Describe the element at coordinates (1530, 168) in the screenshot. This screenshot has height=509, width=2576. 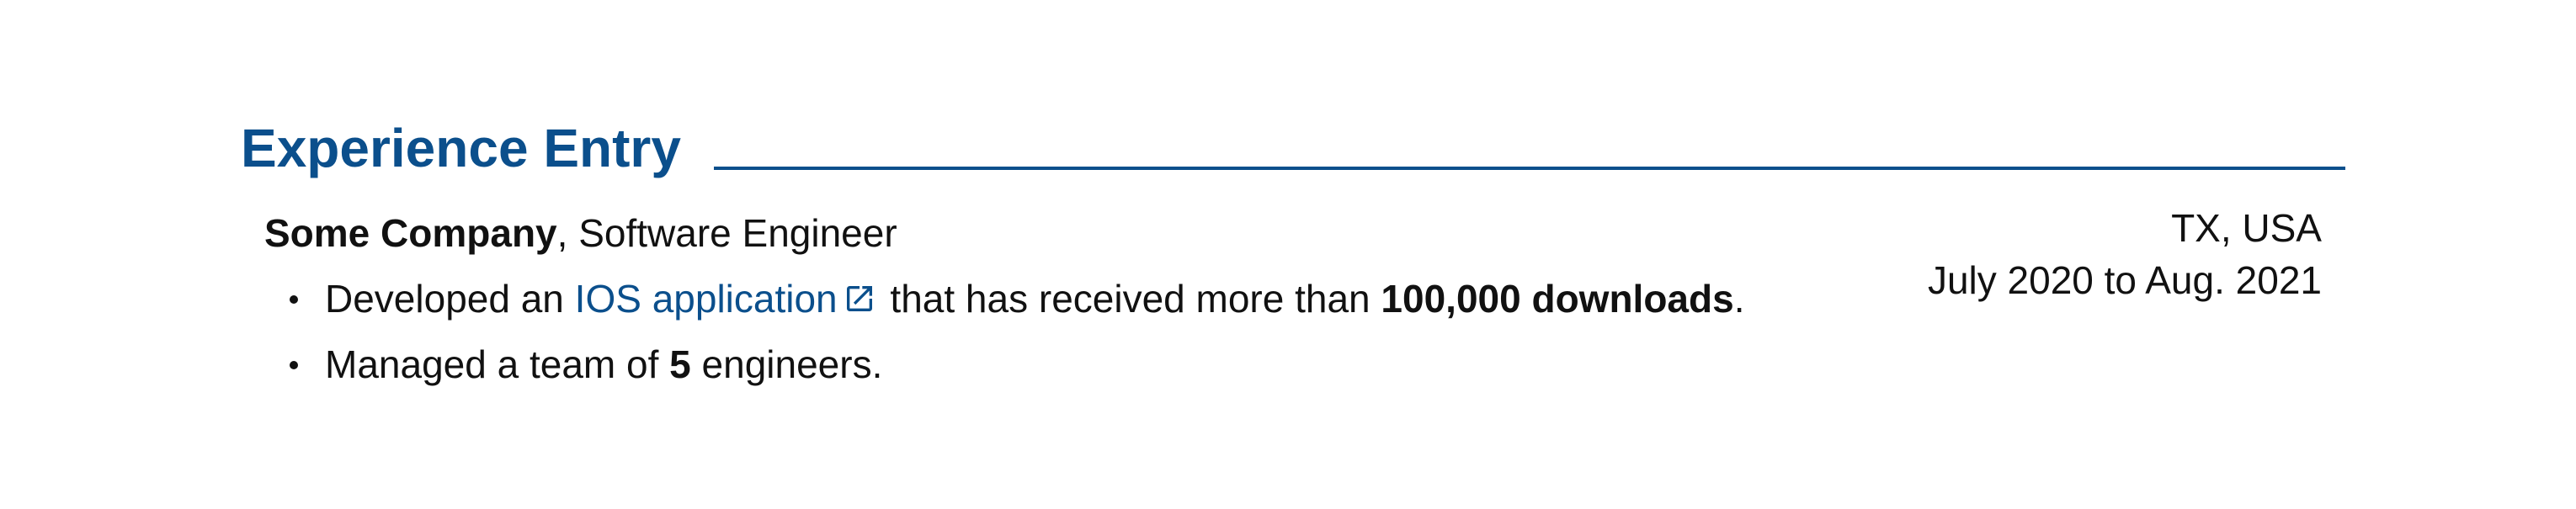
I see `section-divider` at that location.